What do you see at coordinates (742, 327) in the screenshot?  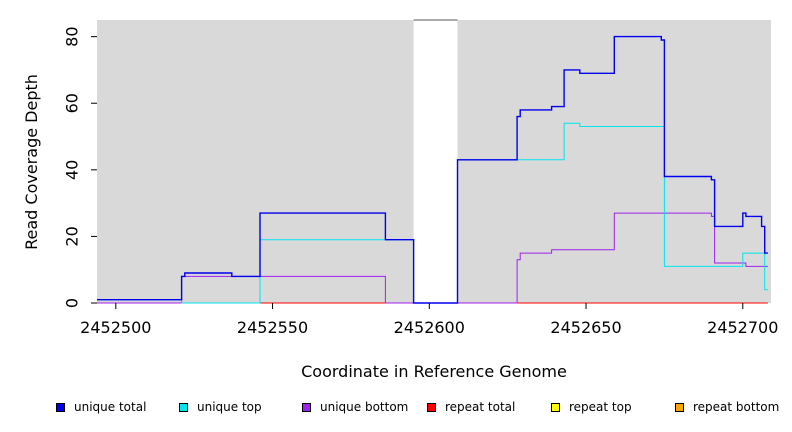 I see `x-tick-label: 2452700` at bounding box center [742, 327].